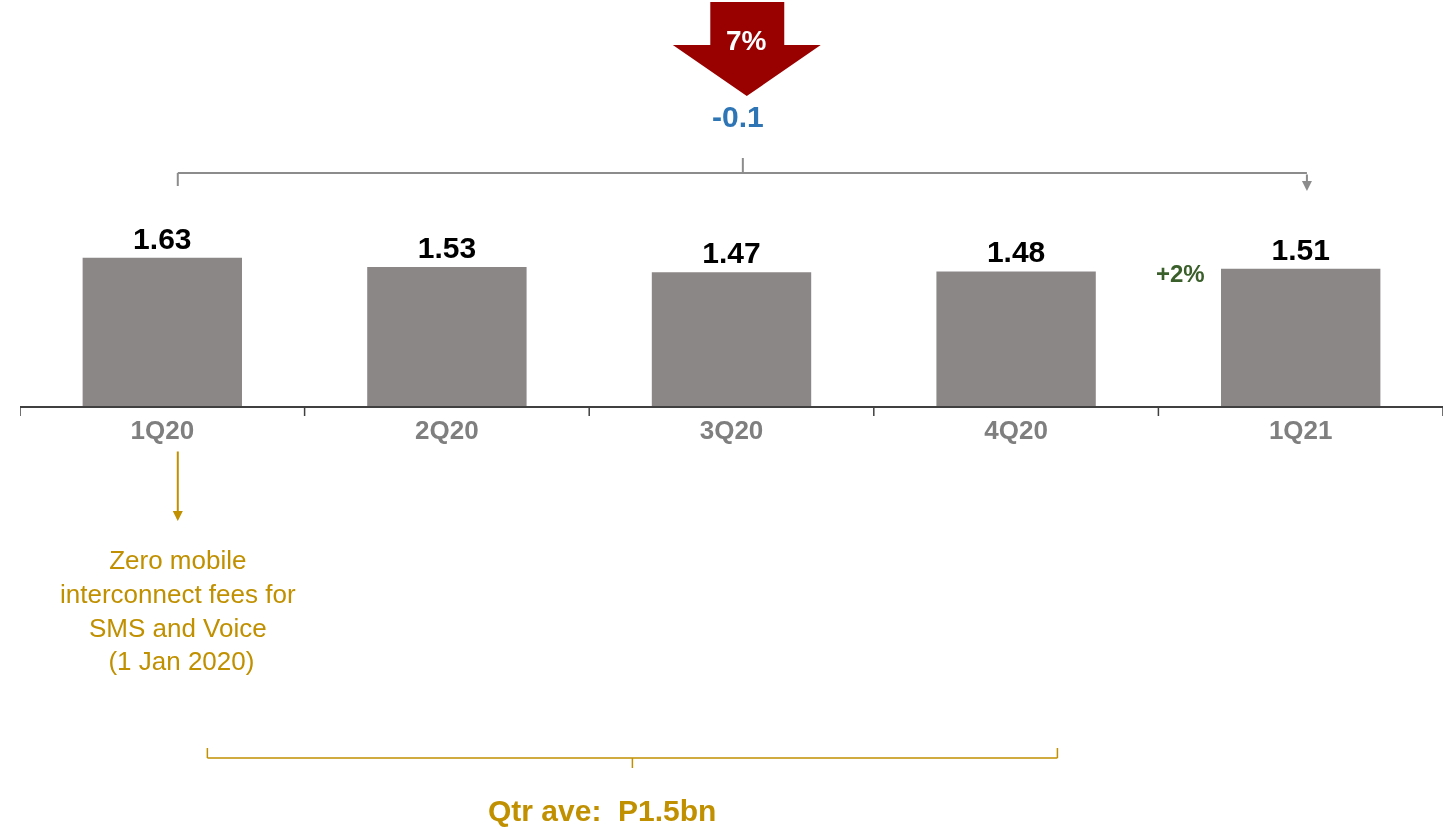 This screenshot has height=829, width=1443. Describe the element at coordinates (738, 116) in the screenshot. I see `text: -0.1` at that location.